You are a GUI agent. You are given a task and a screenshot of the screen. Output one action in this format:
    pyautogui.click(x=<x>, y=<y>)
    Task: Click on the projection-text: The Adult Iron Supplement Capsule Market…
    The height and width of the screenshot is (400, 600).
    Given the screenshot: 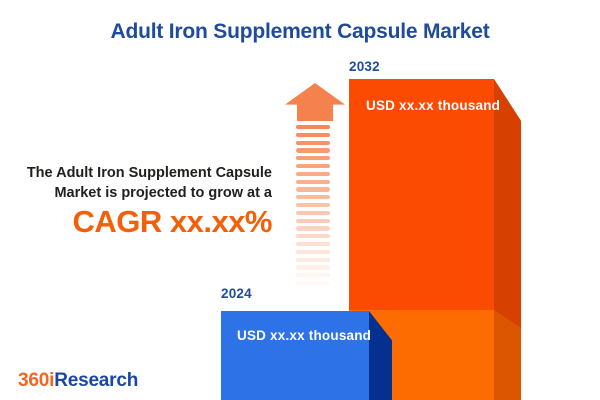 What is the action you would take?
    pyautogui.click(x=142, y=183)
    